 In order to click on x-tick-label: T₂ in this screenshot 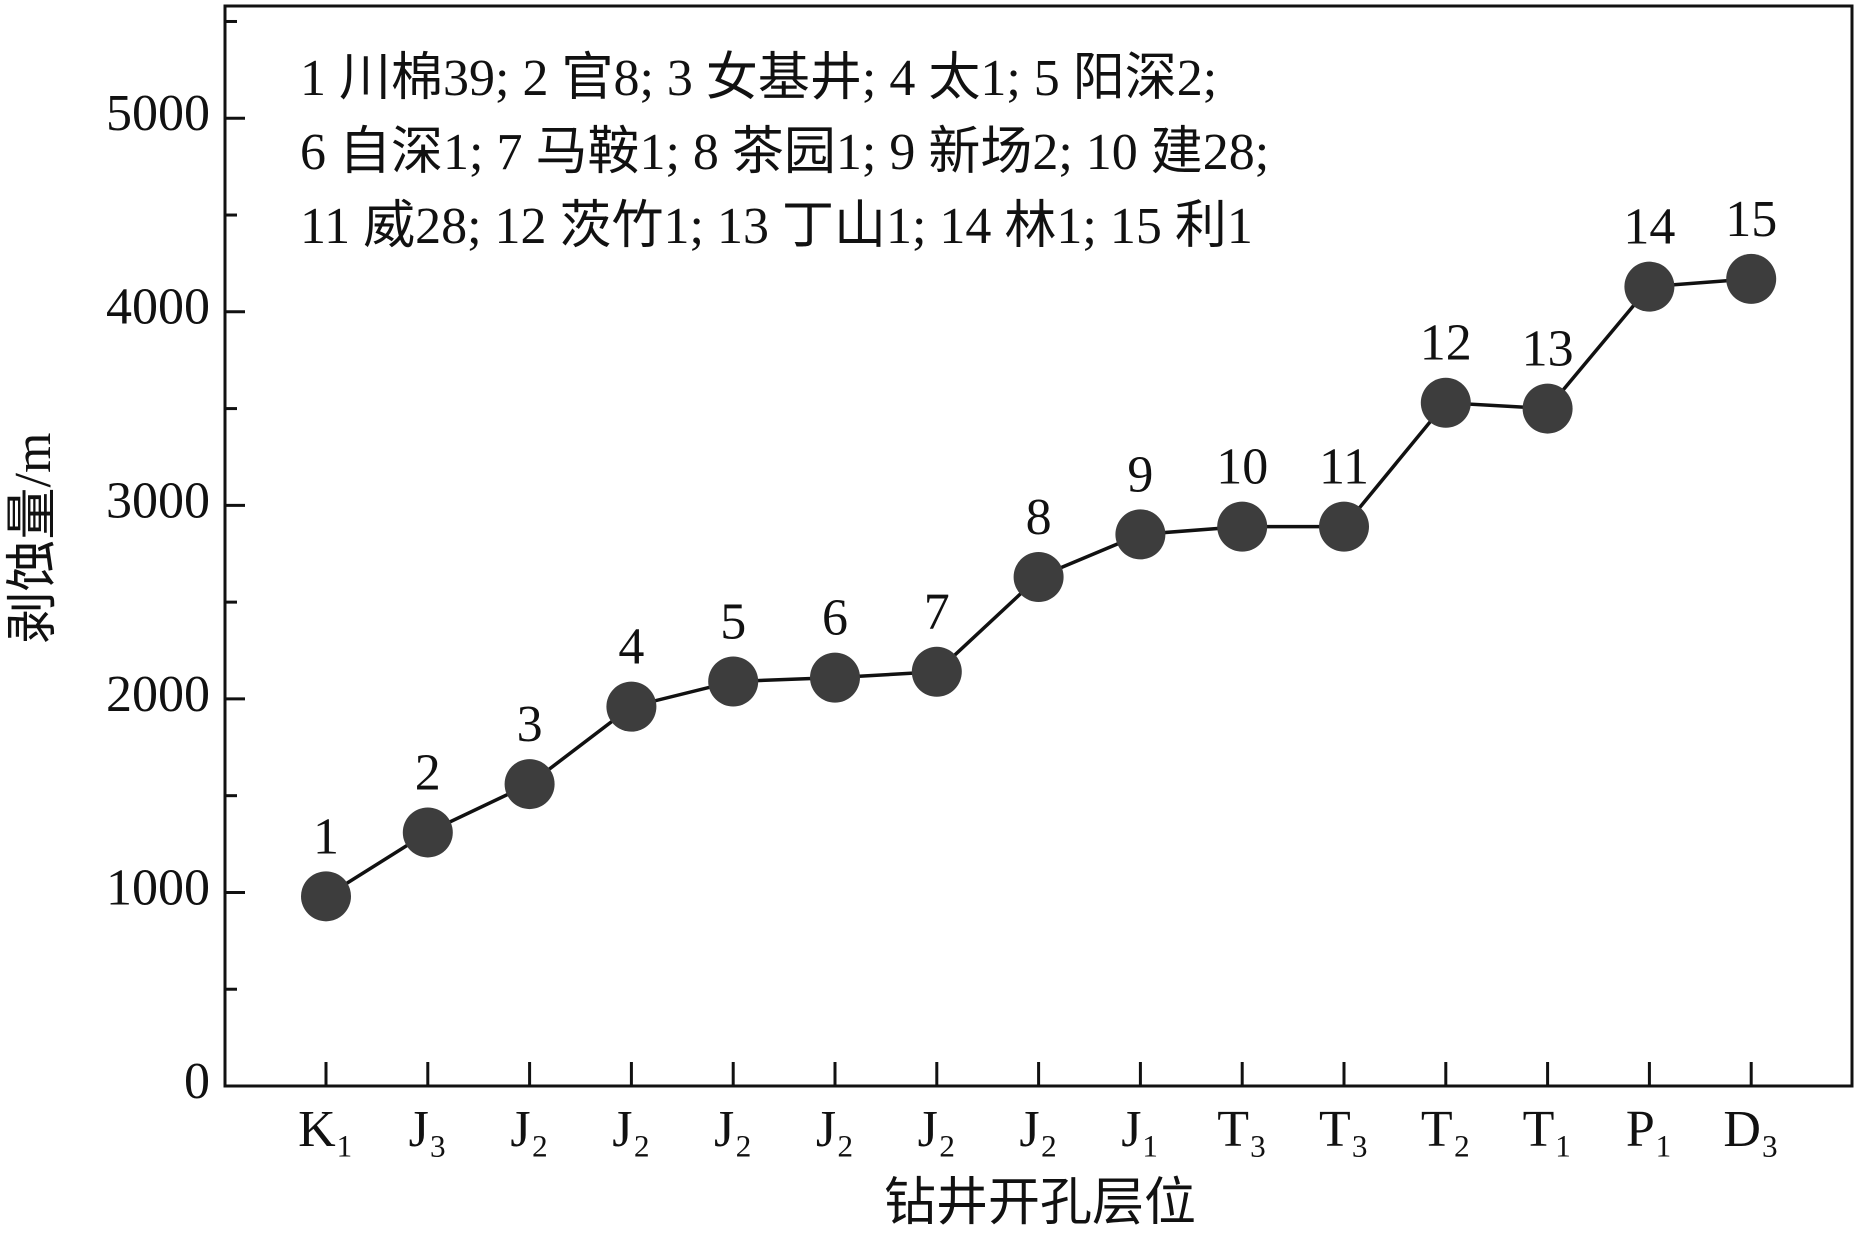, I will do `click(1446, 1129)`.